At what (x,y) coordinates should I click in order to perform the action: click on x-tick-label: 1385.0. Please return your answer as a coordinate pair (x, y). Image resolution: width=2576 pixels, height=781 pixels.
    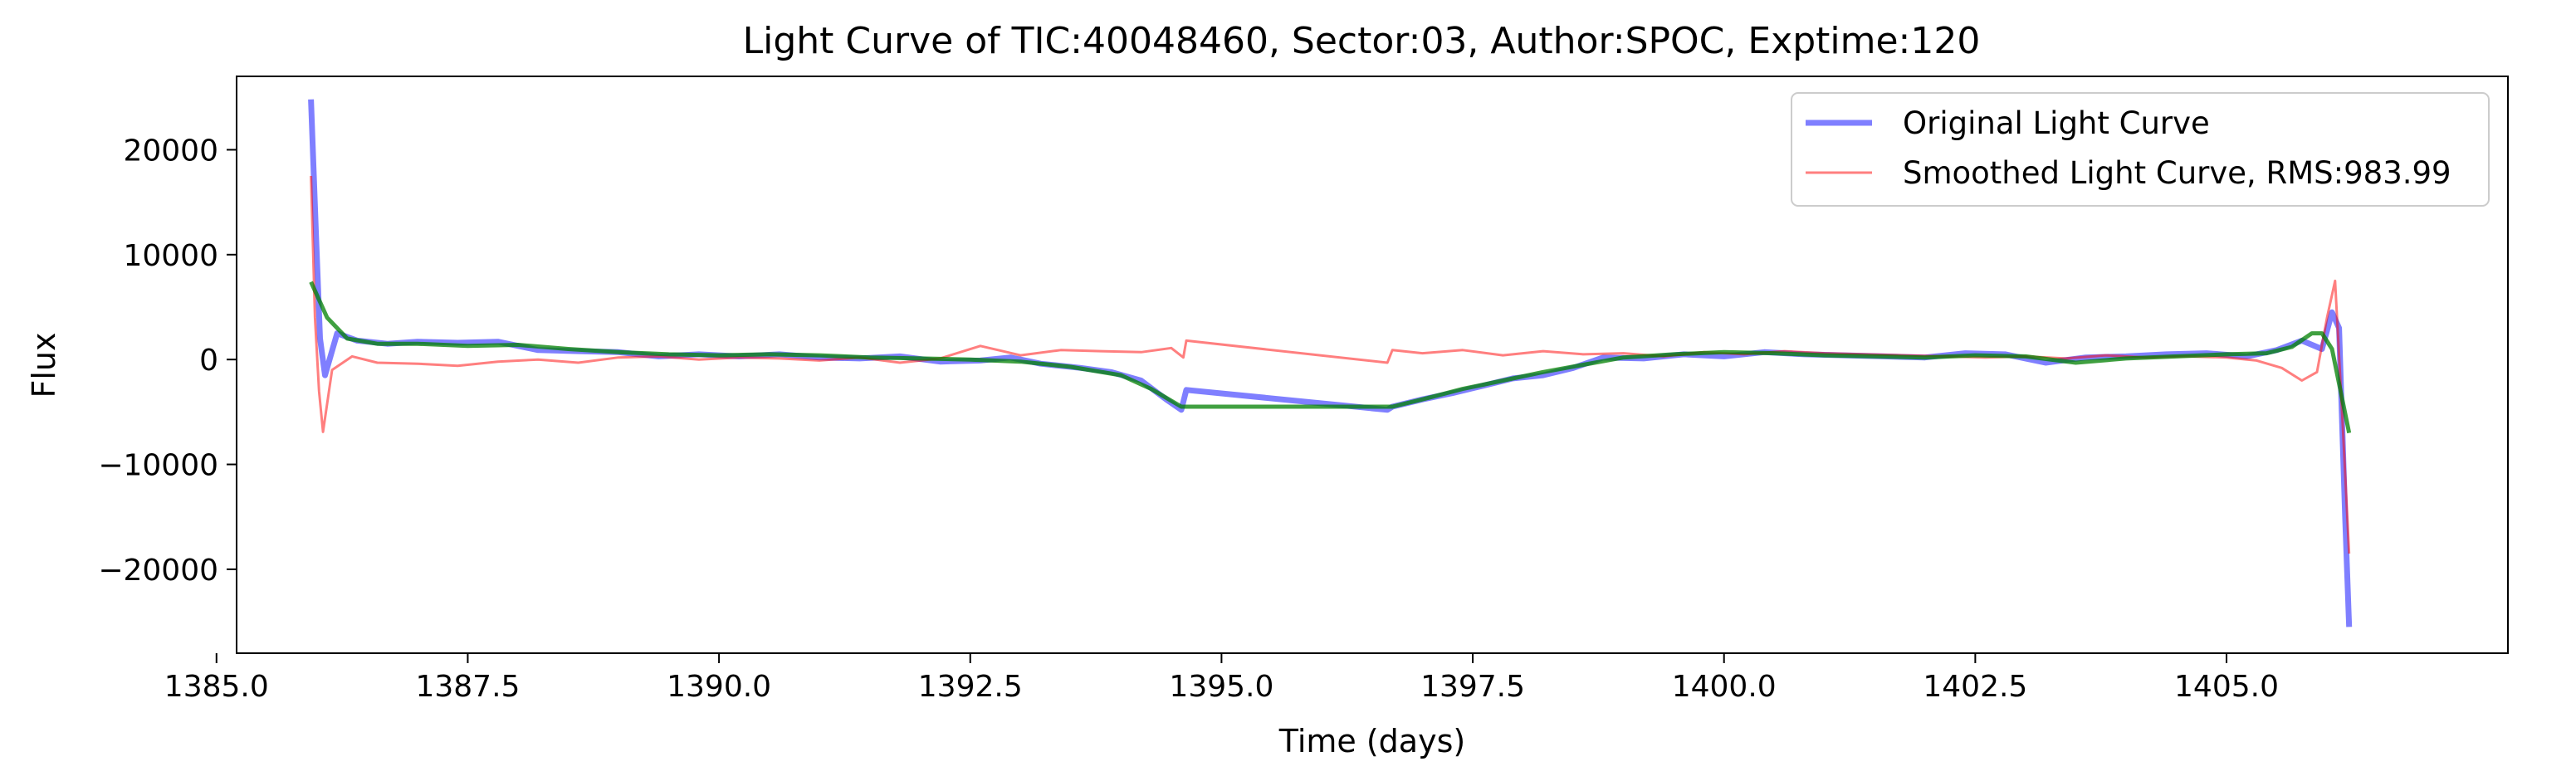
    Looking at the image, I should click on (216, 687).